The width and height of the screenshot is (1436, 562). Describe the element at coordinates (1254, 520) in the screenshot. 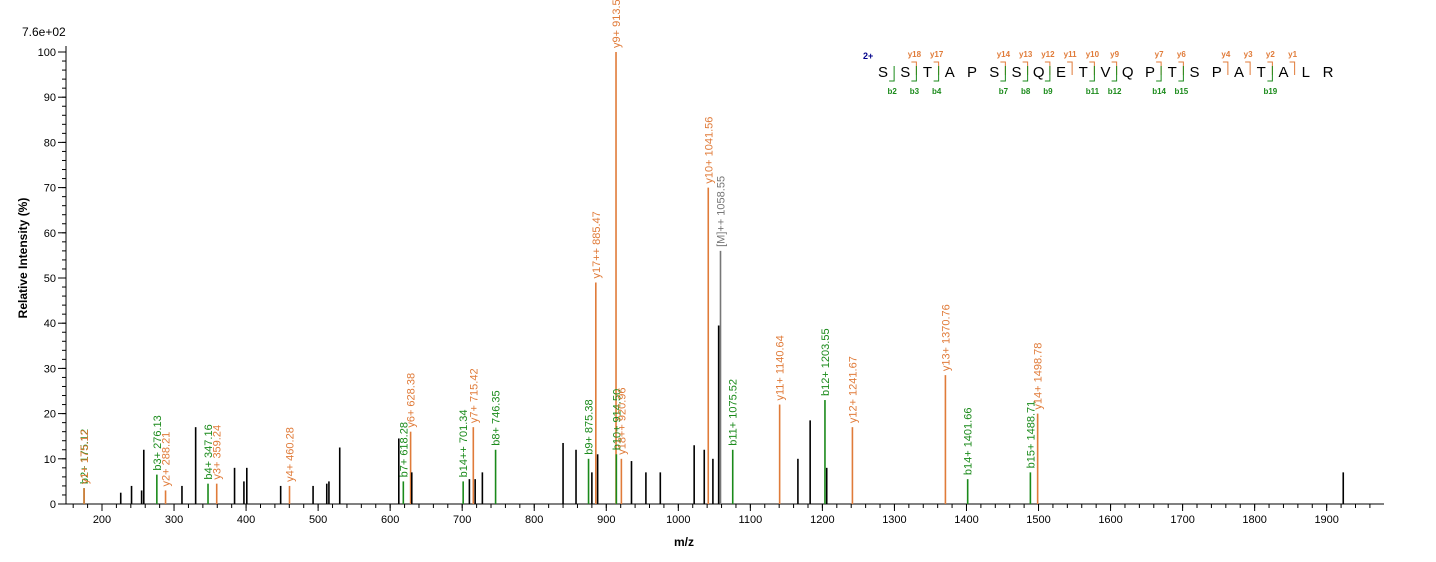

I see `x-tick-label: 1800` at that location.